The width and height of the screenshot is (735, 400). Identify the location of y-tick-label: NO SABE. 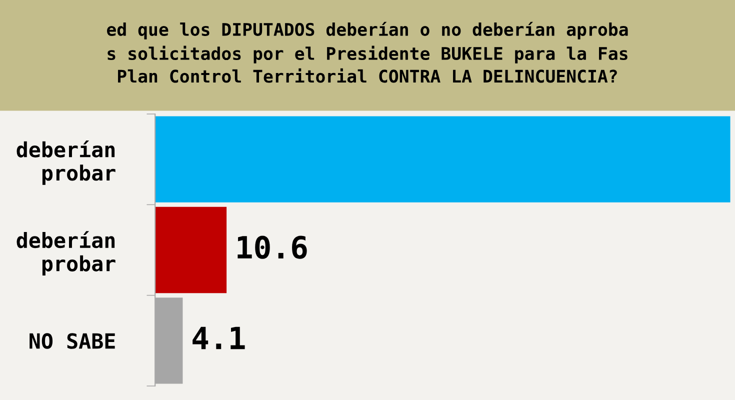
(72, 341).